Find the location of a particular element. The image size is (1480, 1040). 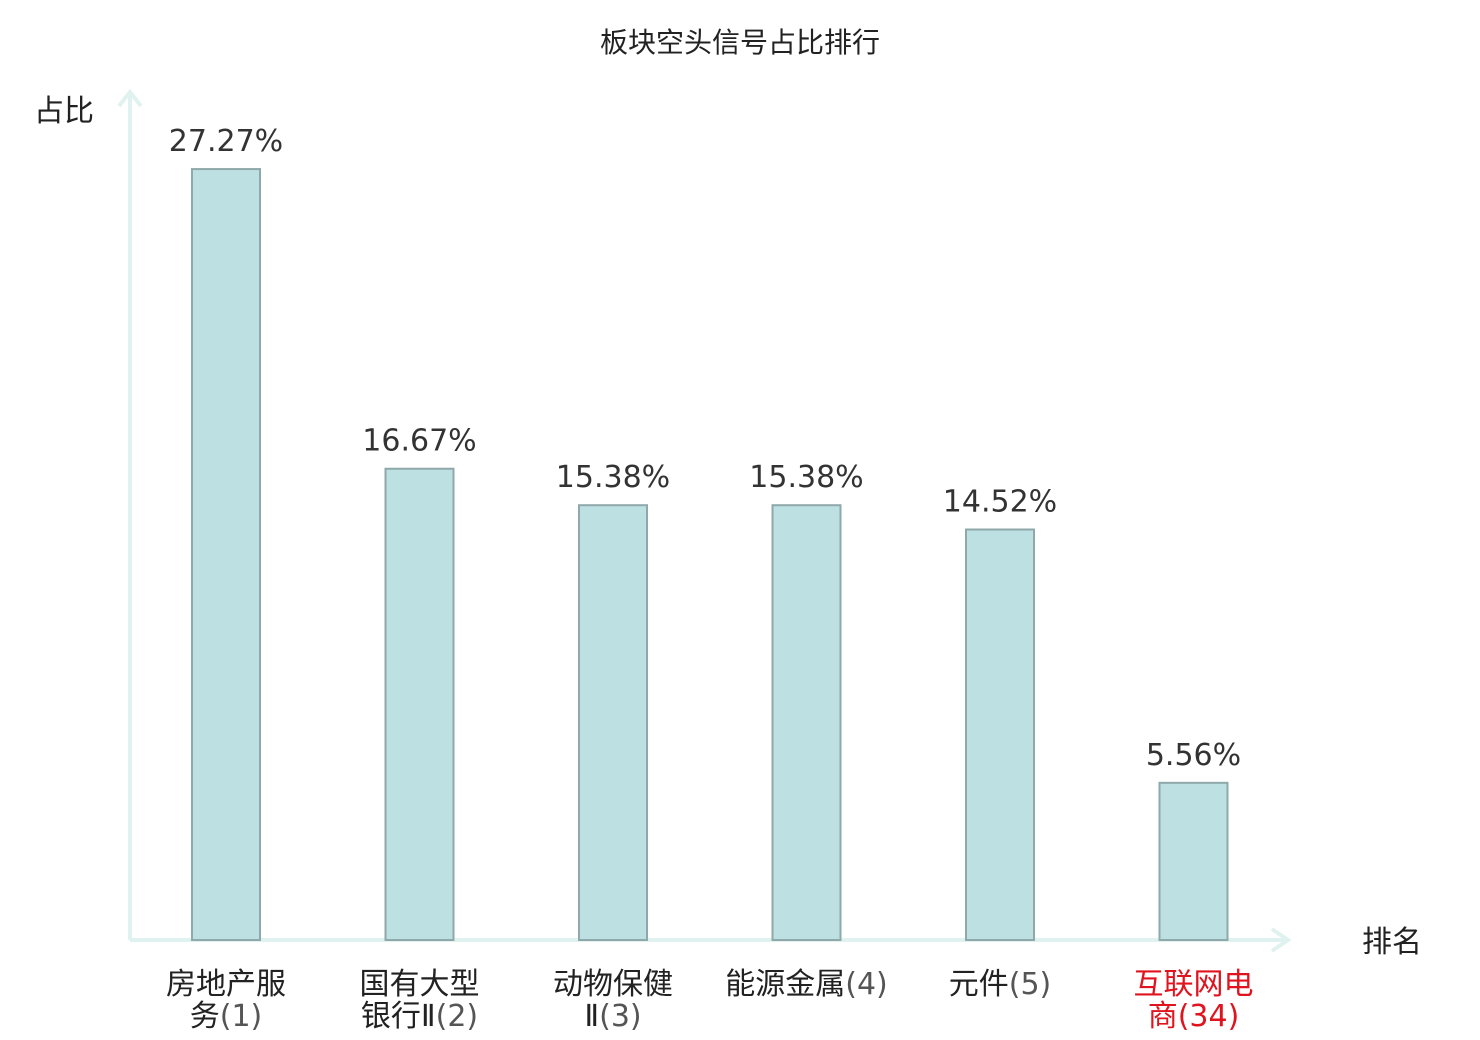

y-axis-label: 占比 is located at coordinates (64, 111).